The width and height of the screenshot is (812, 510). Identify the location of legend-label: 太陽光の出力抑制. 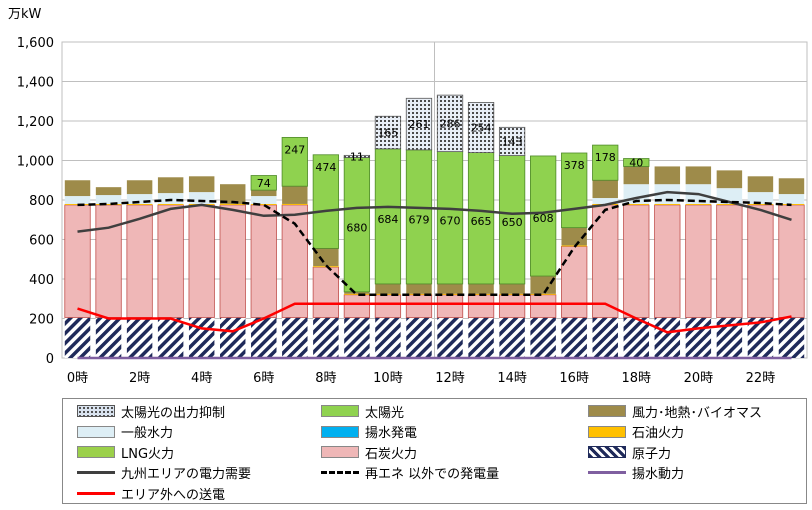
(173, 413).